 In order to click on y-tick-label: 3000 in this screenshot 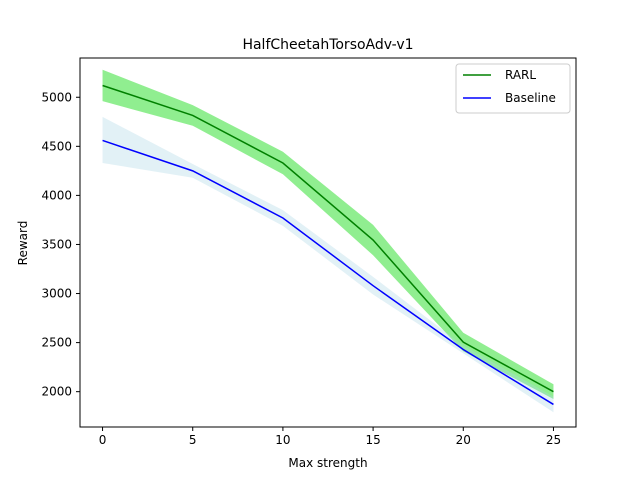, I will do `click(56, 294)`.